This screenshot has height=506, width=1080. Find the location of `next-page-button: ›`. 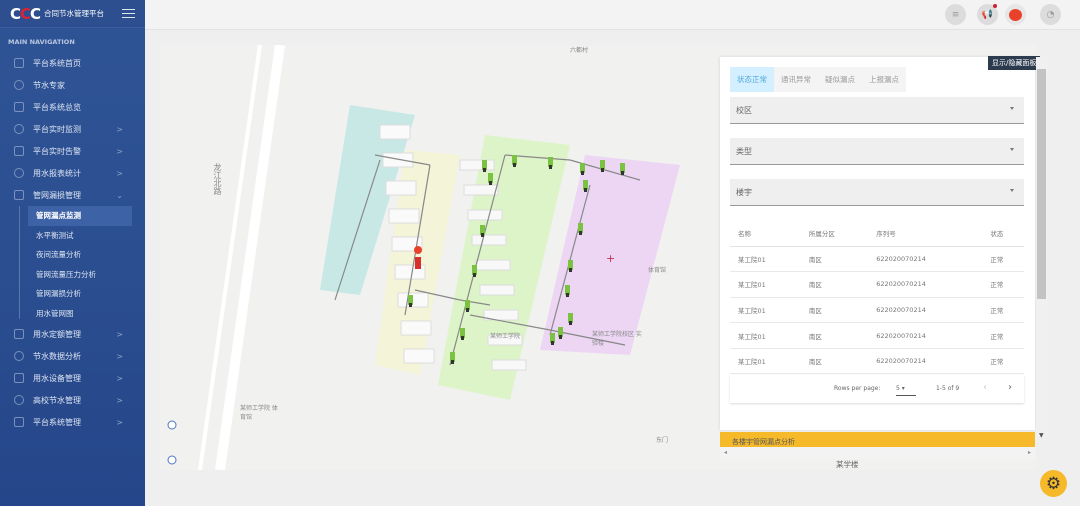

next-page-button: › is located at coordinates (1010, 387).